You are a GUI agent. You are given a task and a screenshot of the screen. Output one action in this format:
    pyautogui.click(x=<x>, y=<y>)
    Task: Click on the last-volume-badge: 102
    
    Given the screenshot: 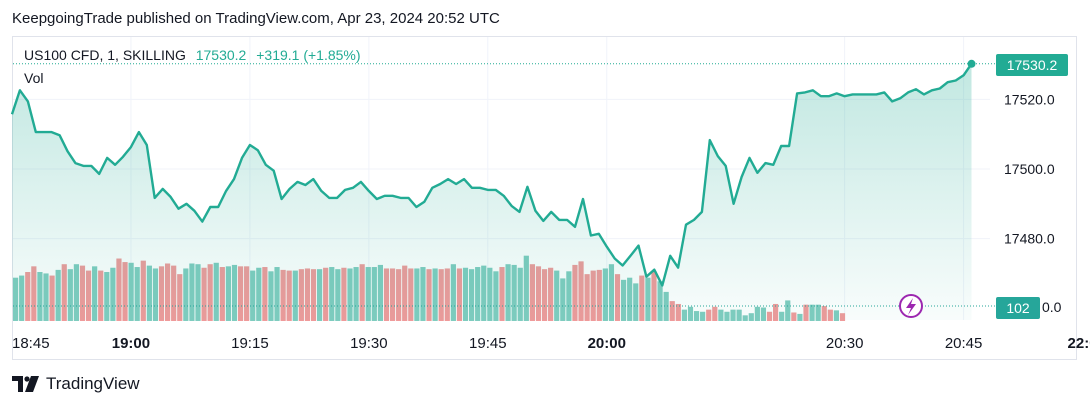 What is the action you would take?
    pyautogui.click(x=1018, y=308)
    